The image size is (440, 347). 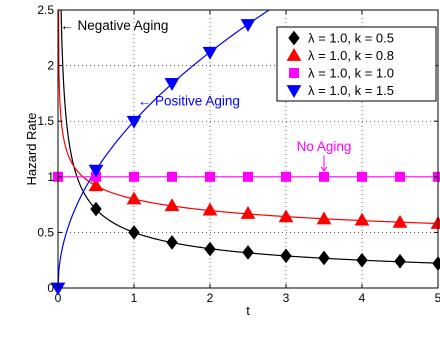 What do you see at coordinates (351, 73) in the screenshot?
I see `legend-label-2: λ = 1.0, k = 1.0` at bounding box center [351, 73].